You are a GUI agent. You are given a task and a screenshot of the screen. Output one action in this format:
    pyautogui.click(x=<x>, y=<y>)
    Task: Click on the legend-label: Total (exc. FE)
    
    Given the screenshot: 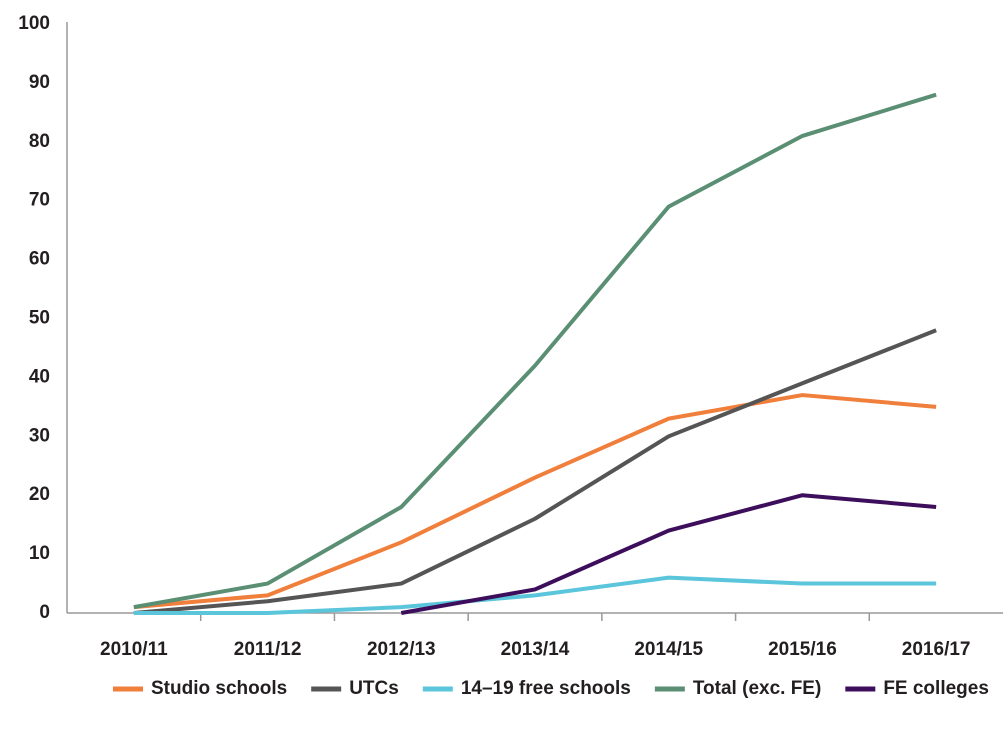 What is the action you would take?
    pyautogui.click(x=757, y=688)
    